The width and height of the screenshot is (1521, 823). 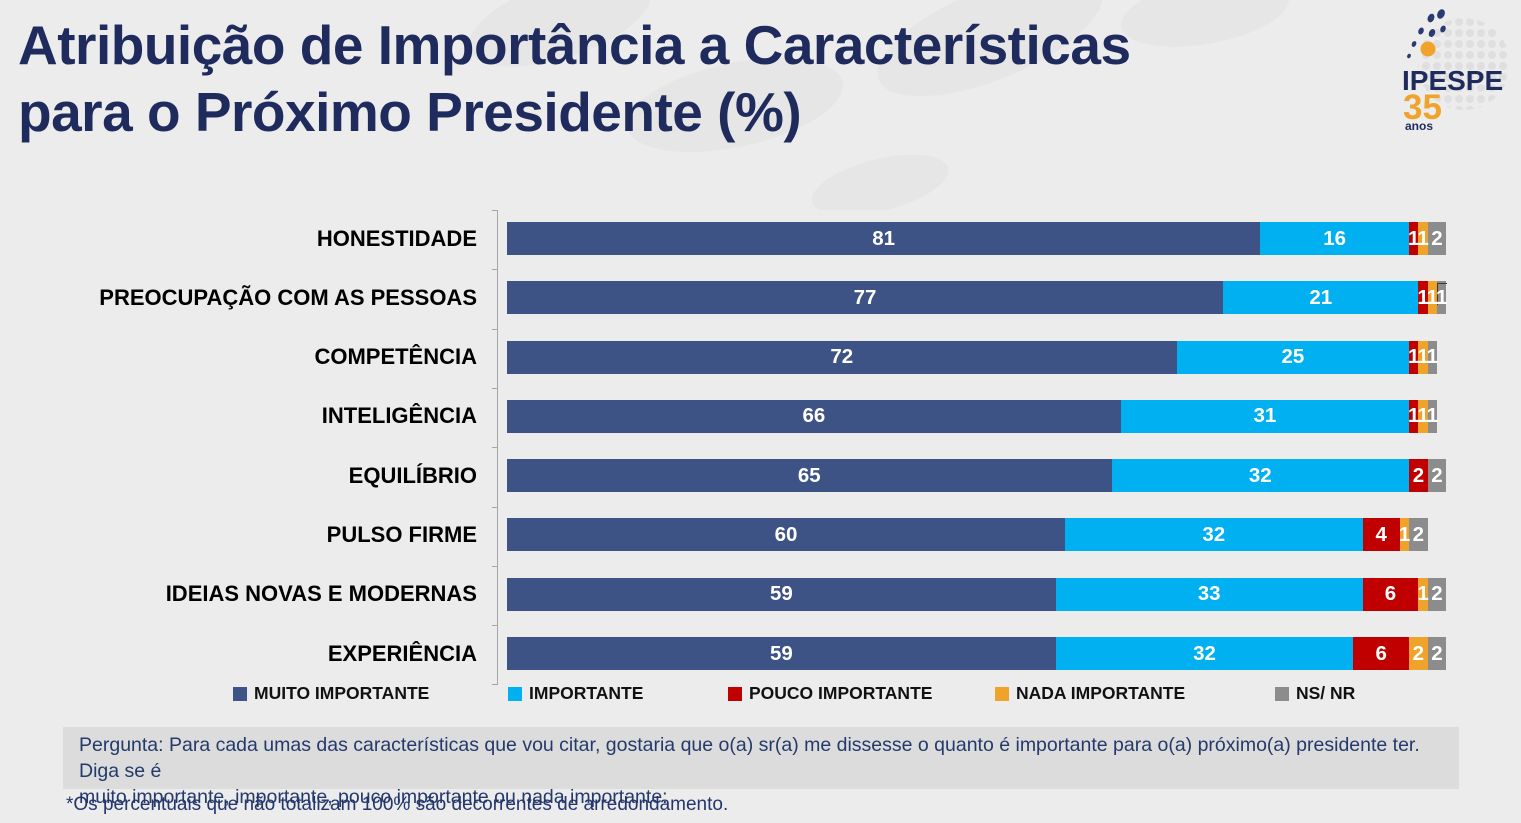 I want to click on legend-item: POUCO IMPORTANTE, so click(x=830, y=693).